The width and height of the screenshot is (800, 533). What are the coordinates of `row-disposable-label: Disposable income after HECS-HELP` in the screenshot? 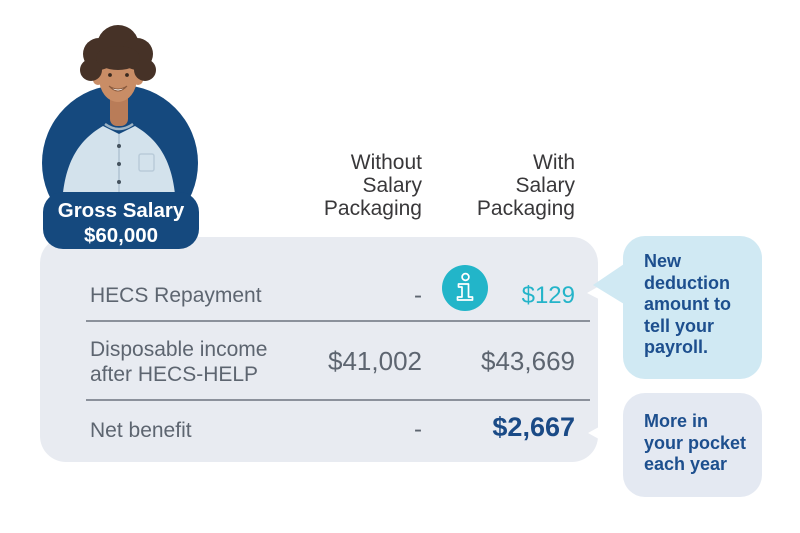 It's located at (179, 362).